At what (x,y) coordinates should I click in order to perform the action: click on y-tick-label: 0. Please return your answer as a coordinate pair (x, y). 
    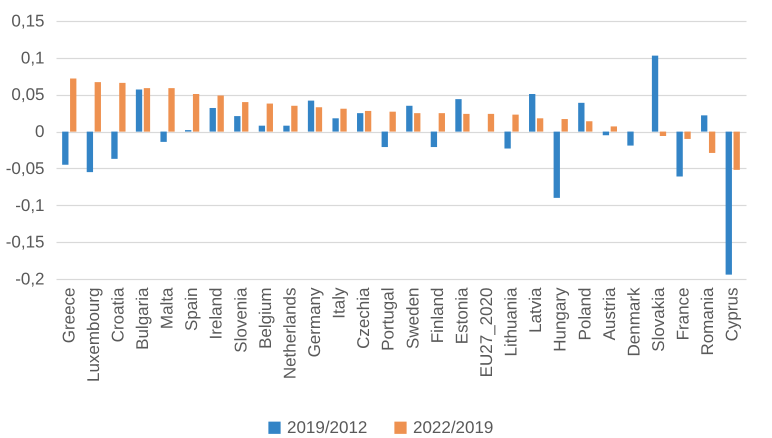
    Looking at the image, I should click on (39, 132).